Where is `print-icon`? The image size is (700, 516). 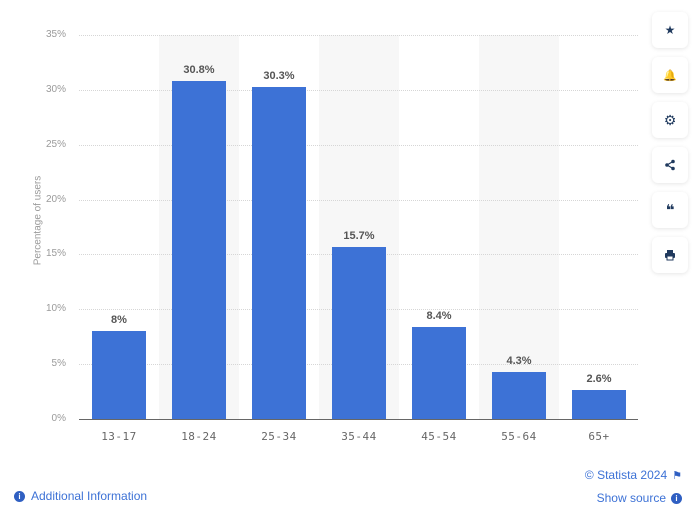
print-icon is located at coordinates (670, 255).